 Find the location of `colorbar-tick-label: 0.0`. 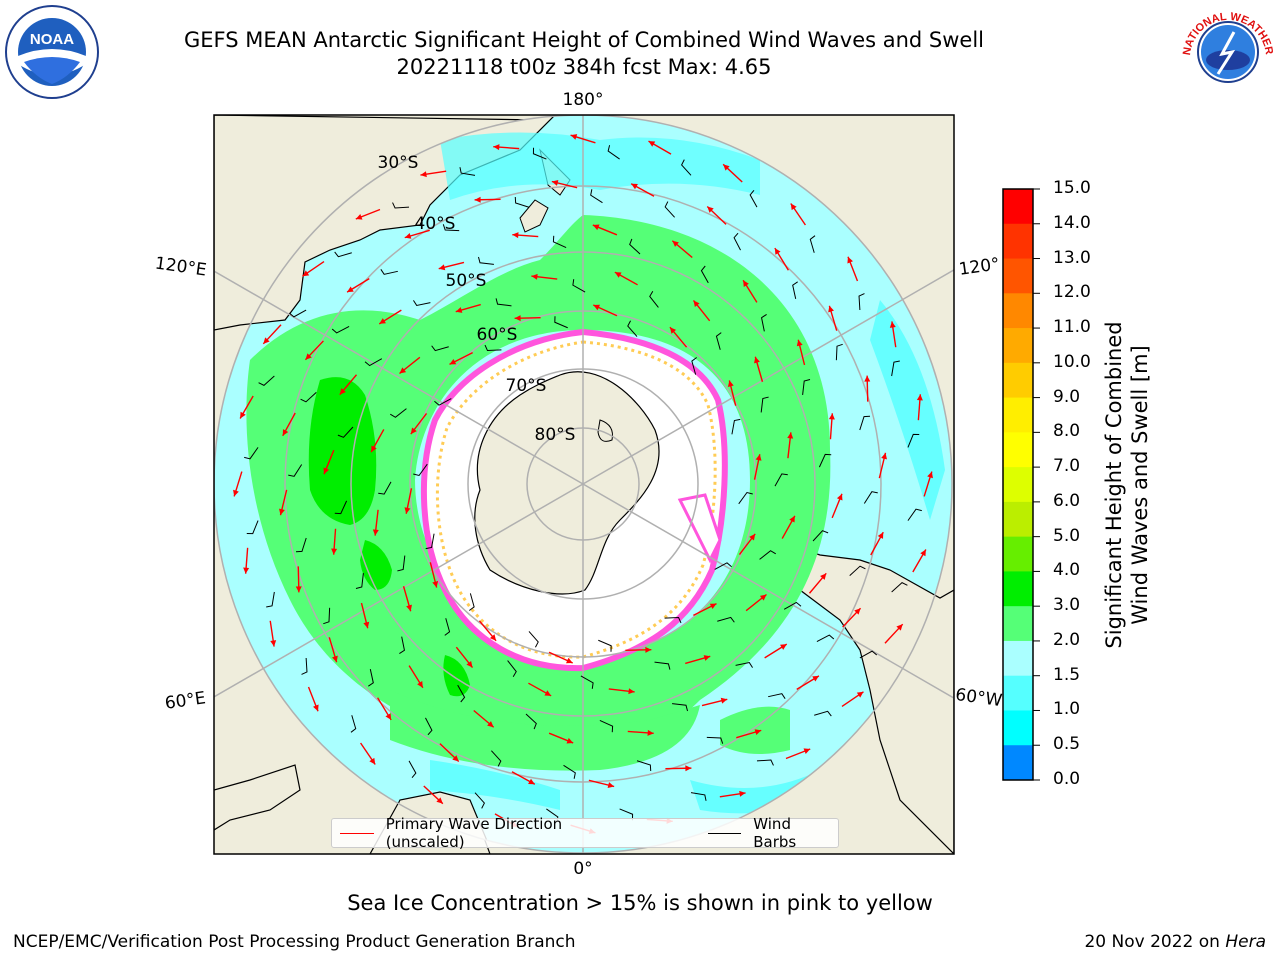

colorbar-tick-label: 0.0 is located at coordinates (1067, 779).